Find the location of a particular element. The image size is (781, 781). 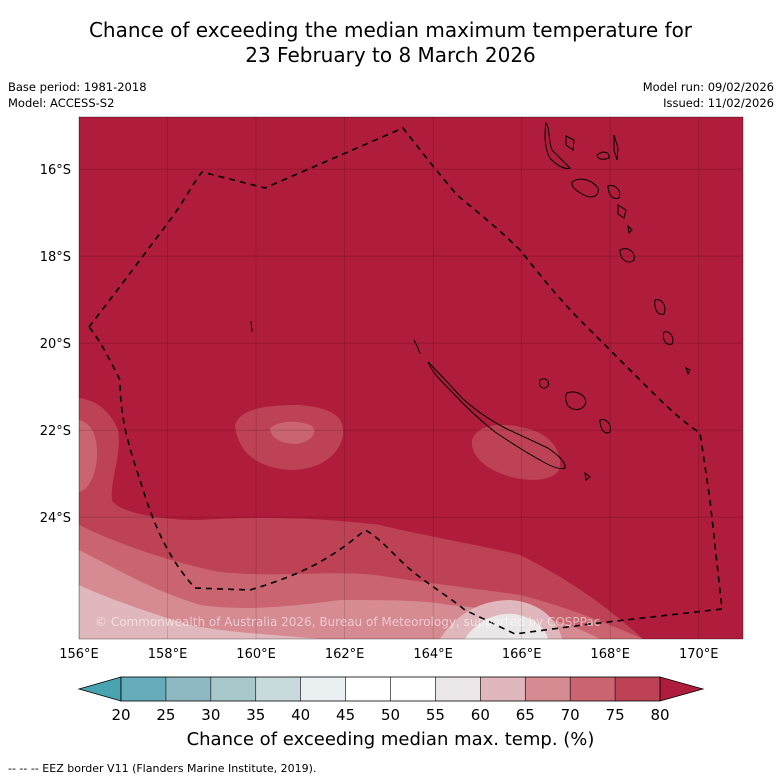

epi is located at coordinates (622, 211).